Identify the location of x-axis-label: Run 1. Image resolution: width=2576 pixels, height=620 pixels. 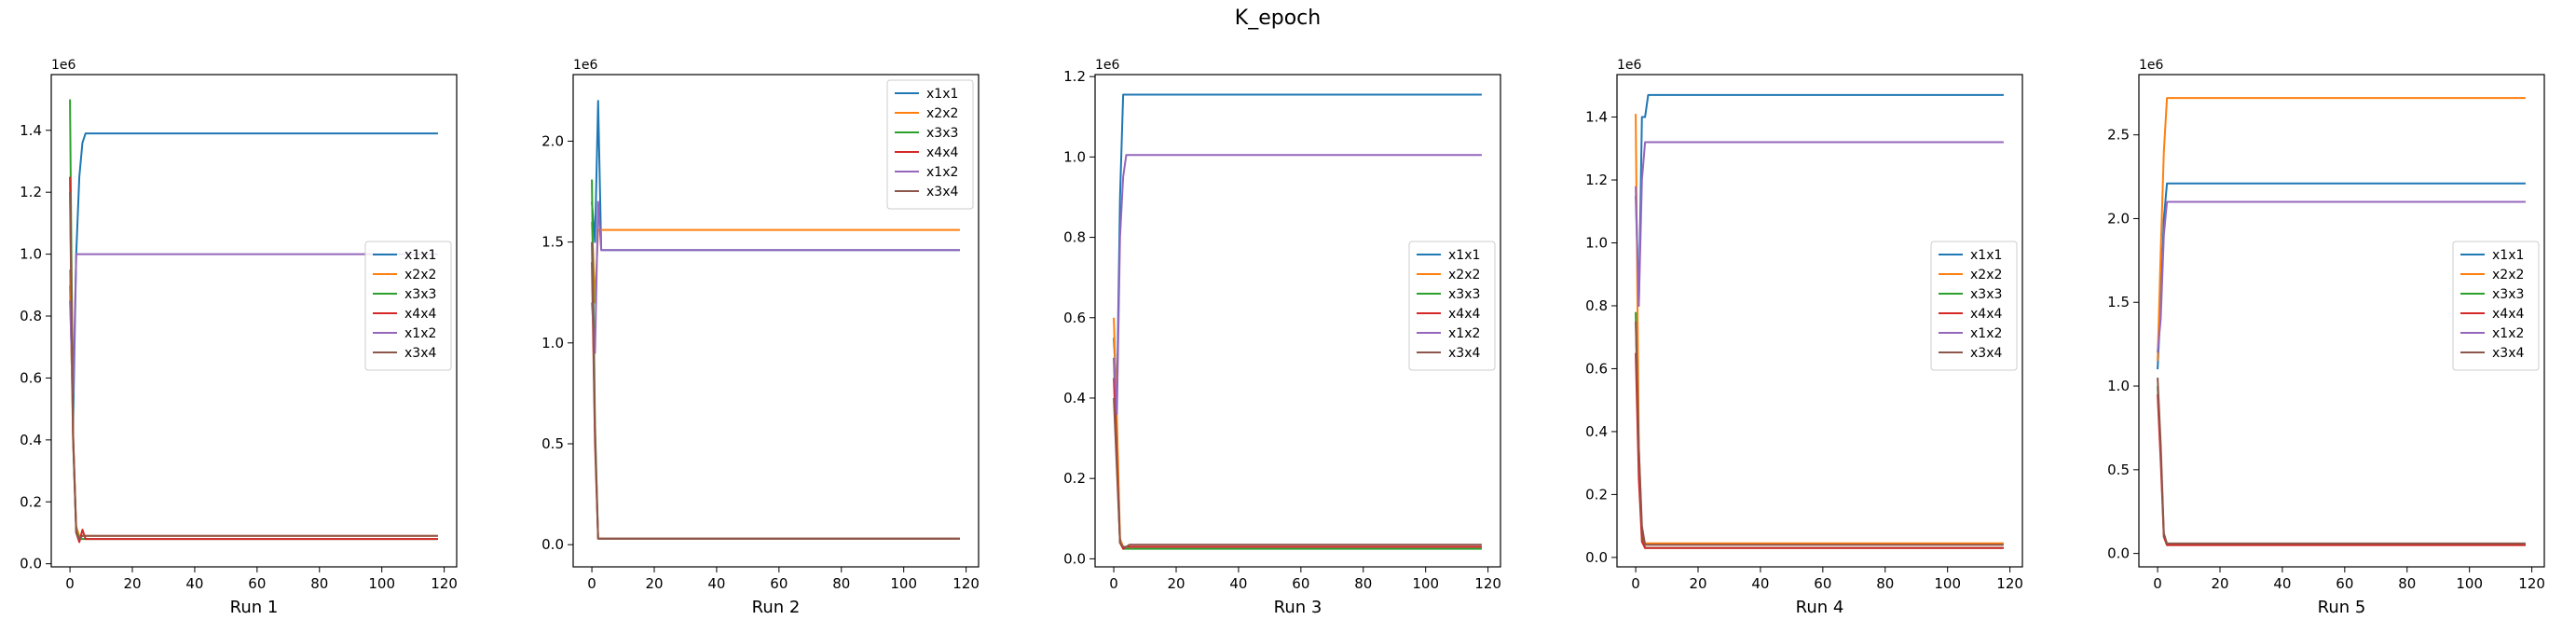
(254, 607).